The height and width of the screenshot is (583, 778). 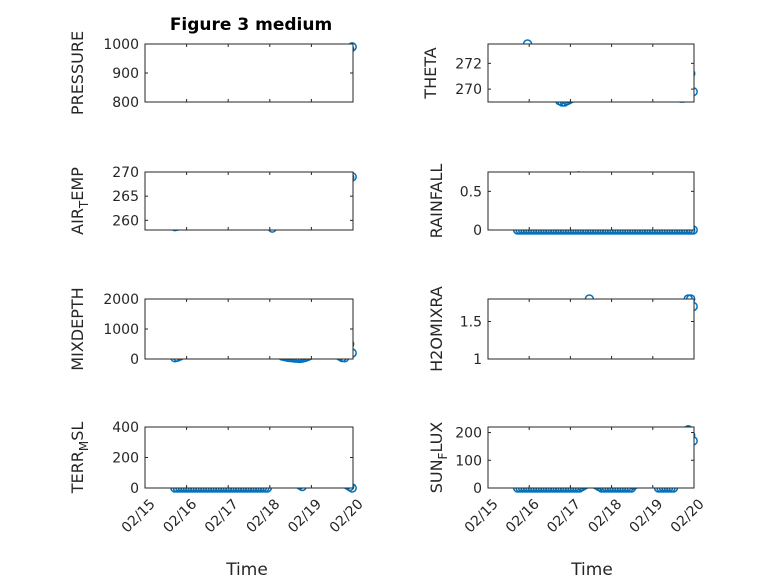 I want to click on y-tick-label: 1.5, so click(x=471, y=323).